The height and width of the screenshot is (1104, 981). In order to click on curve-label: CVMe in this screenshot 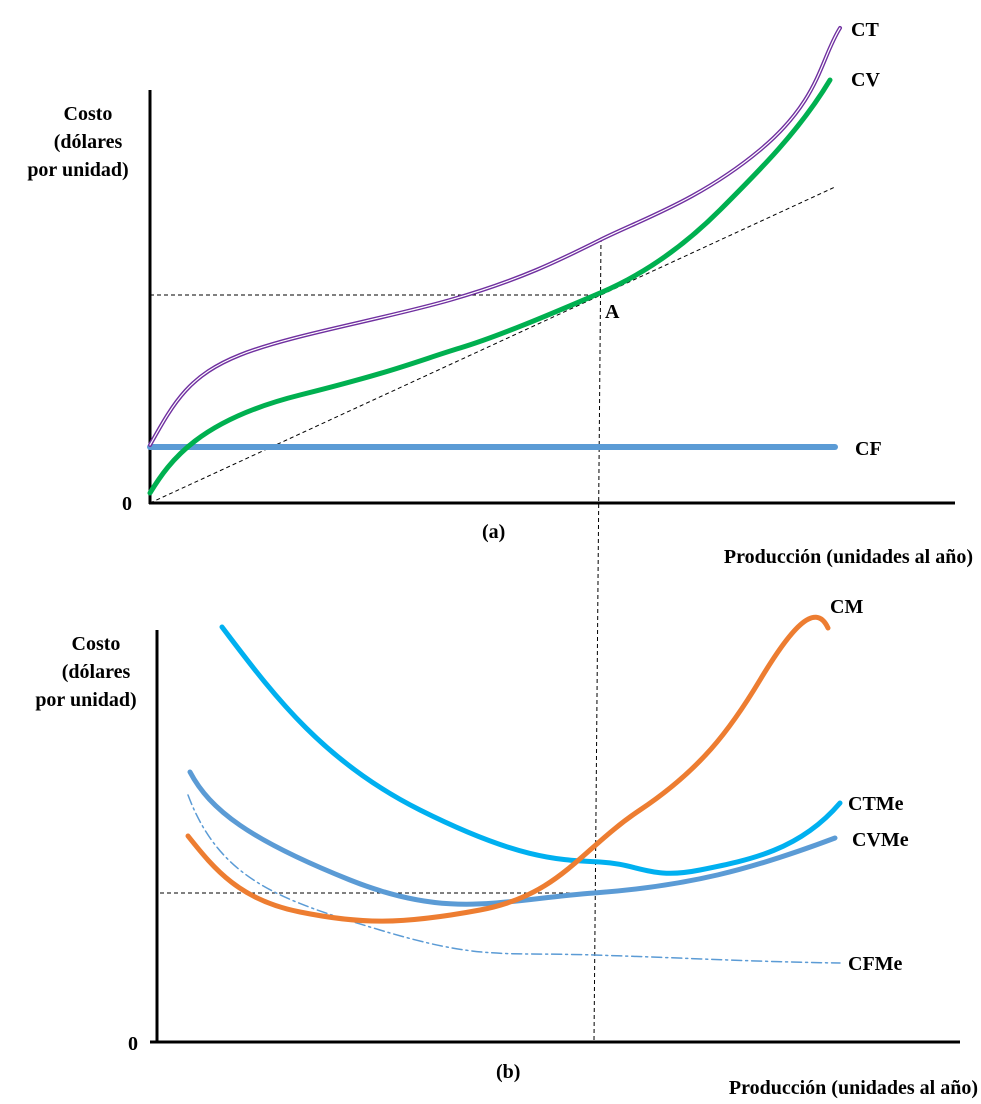, I will do `click(880, 840)`.